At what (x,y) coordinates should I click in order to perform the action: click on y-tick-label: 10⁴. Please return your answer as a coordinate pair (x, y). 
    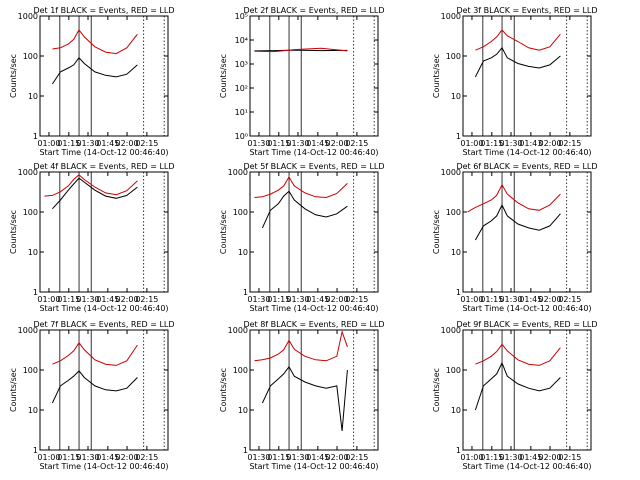
    Looking at the image, I should click on (241, 40).